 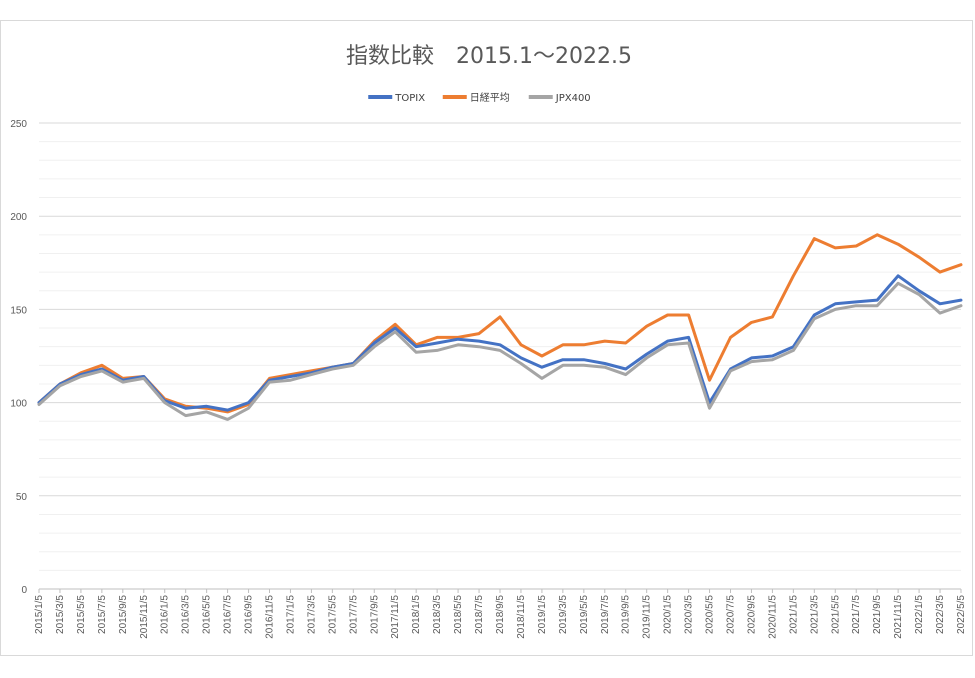 What do you see at coordinates (18, 404) in the screenshot?
I see `y-tick-label: 100` at bounding box center [18, 404].